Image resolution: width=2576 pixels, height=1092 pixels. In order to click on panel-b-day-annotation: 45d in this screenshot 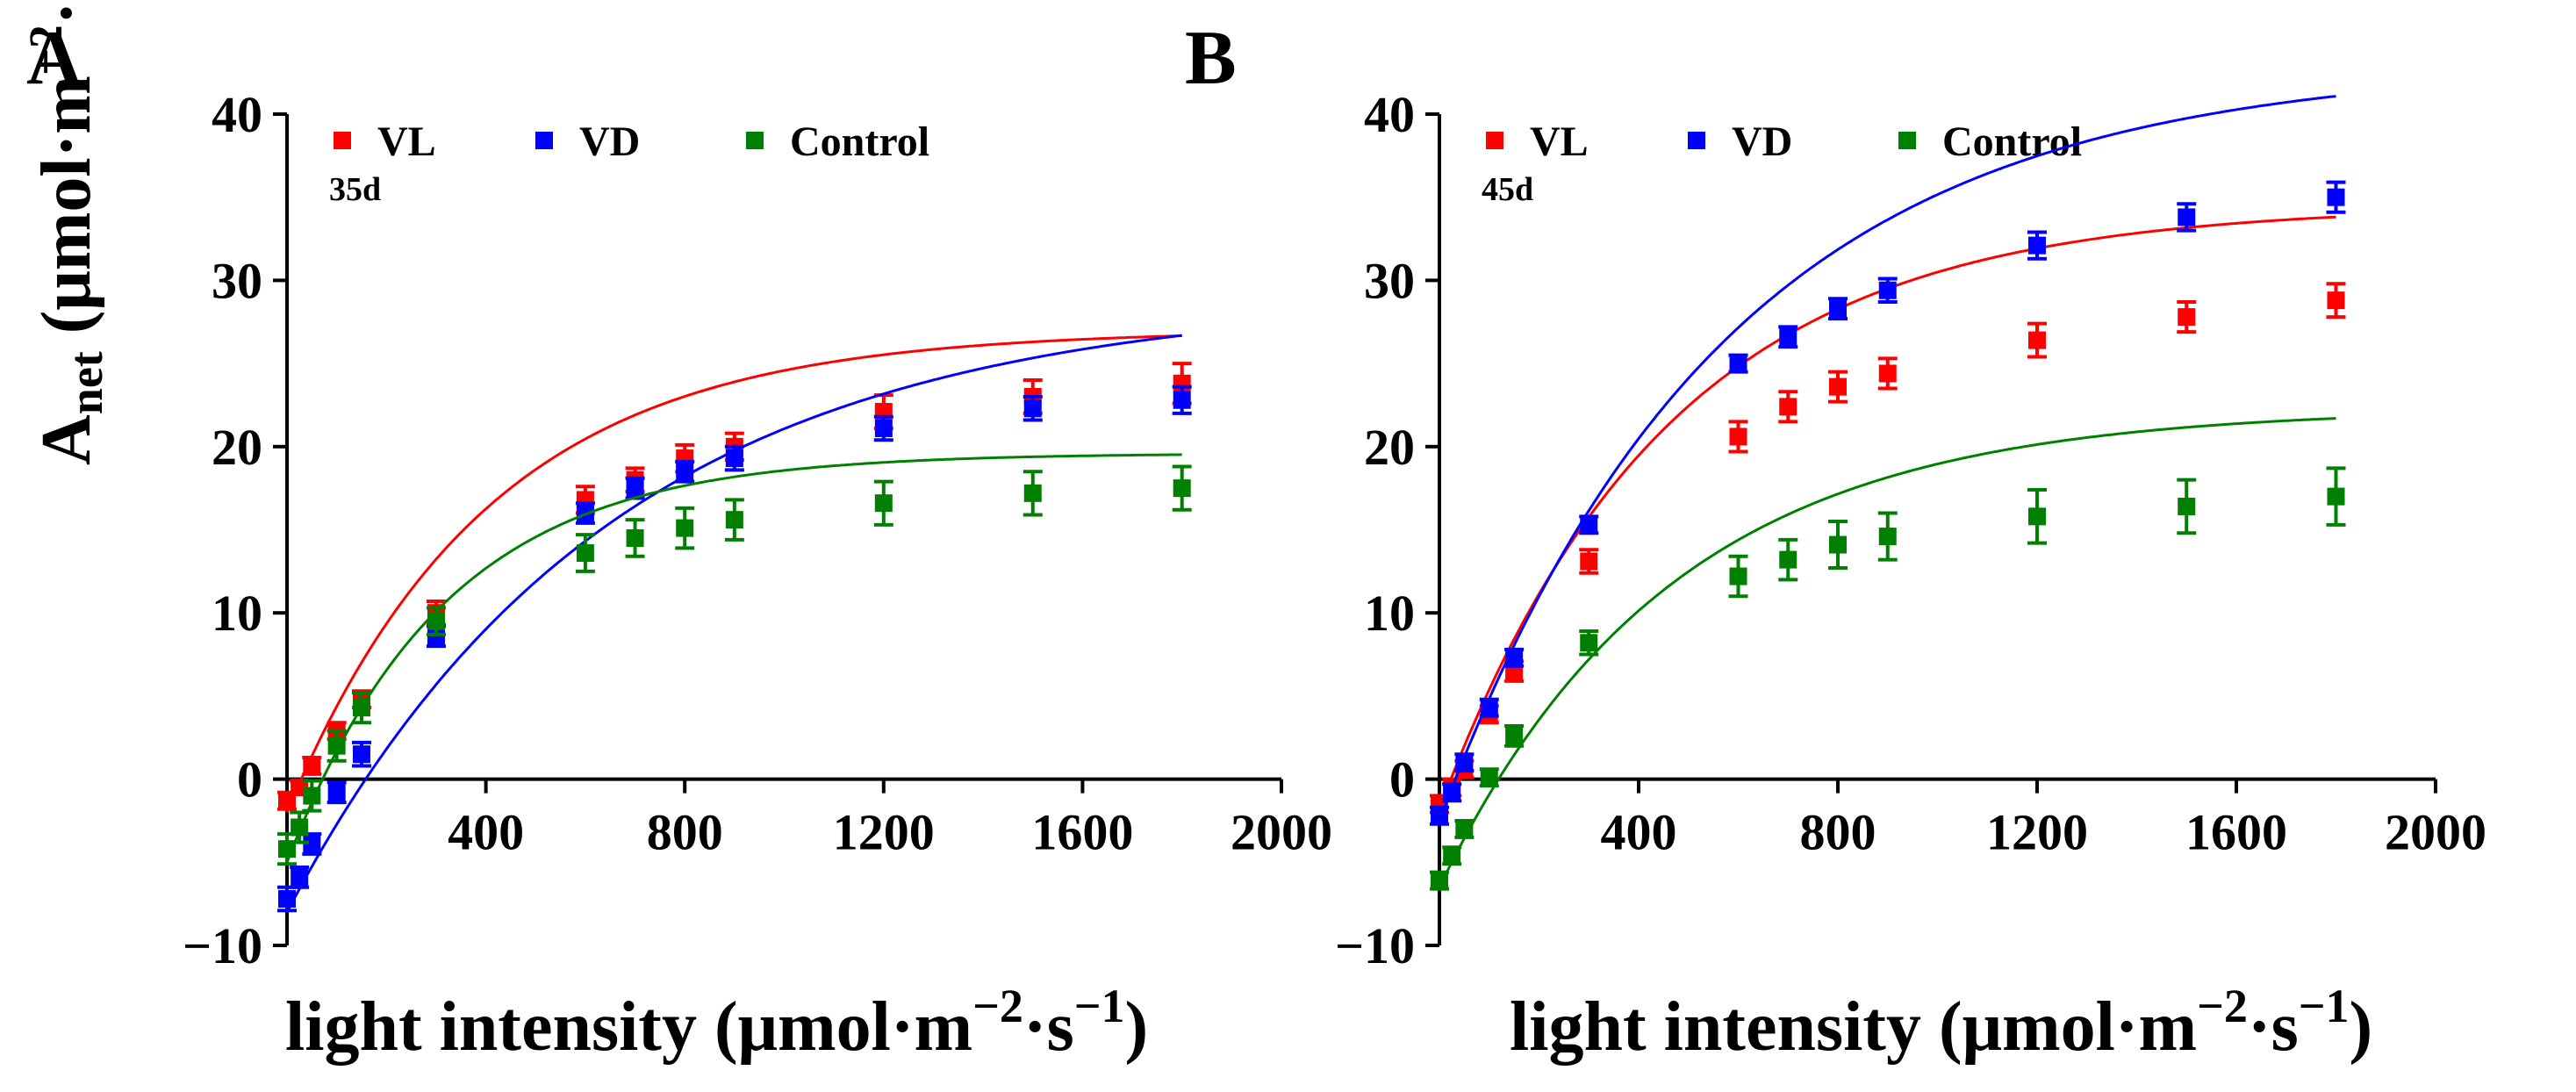, I will do `click(1507, 189)`.